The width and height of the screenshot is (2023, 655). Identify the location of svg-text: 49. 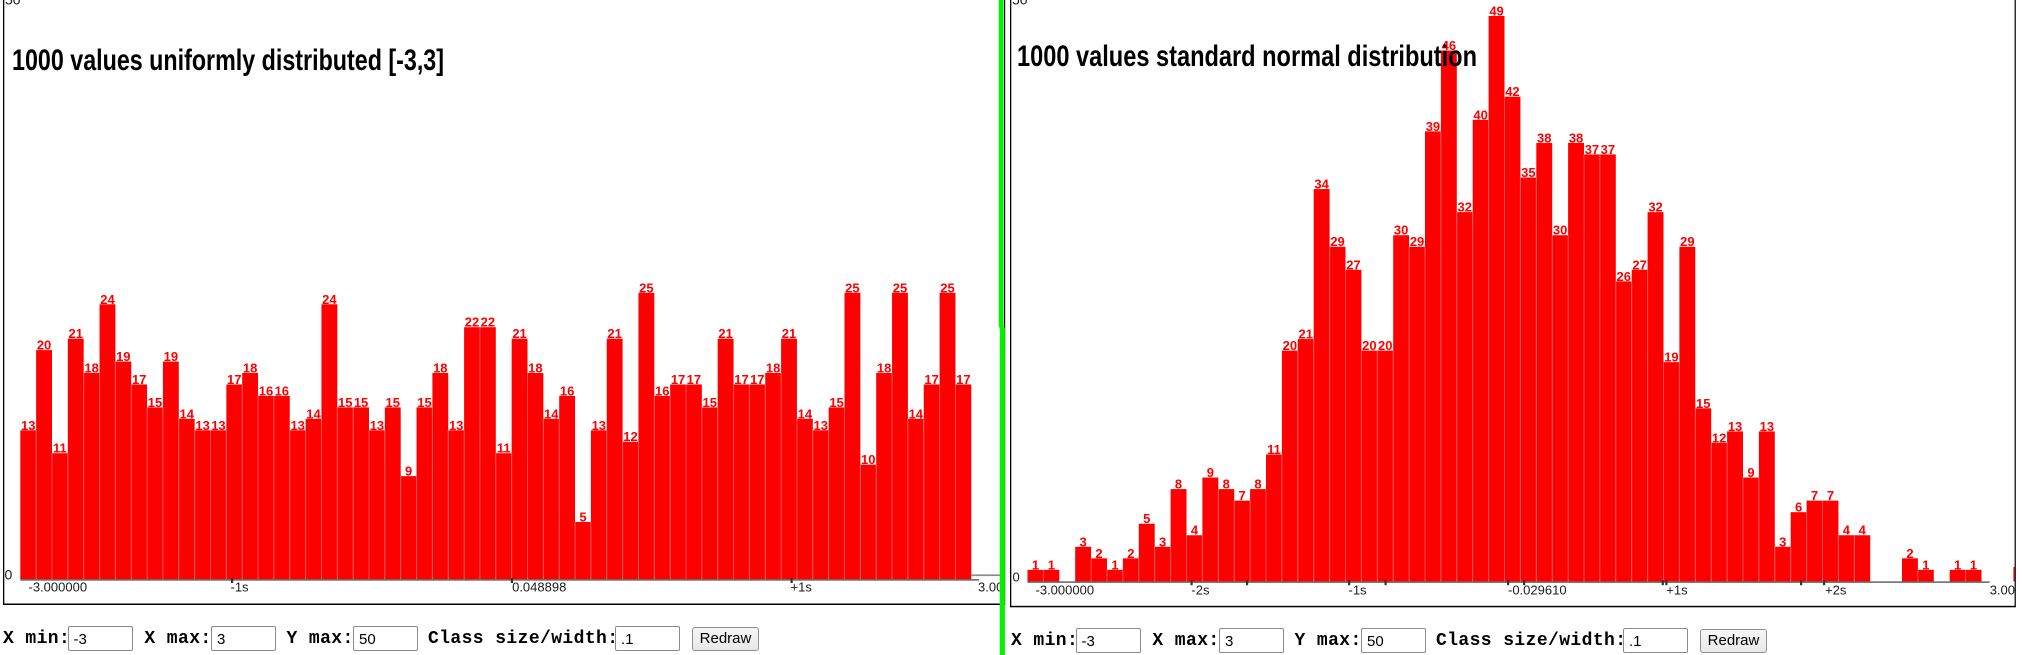
(1496, 10).